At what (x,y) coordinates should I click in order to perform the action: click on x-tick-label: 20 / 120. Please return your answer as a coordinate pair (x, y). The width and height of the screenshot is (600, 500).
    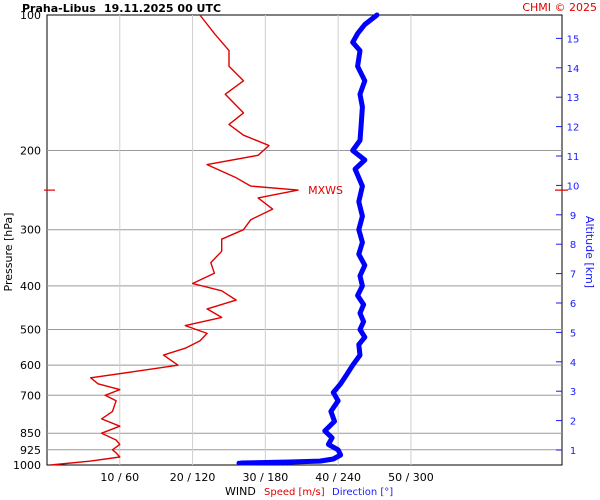
    Looking at the image, I should click on (193, 477).